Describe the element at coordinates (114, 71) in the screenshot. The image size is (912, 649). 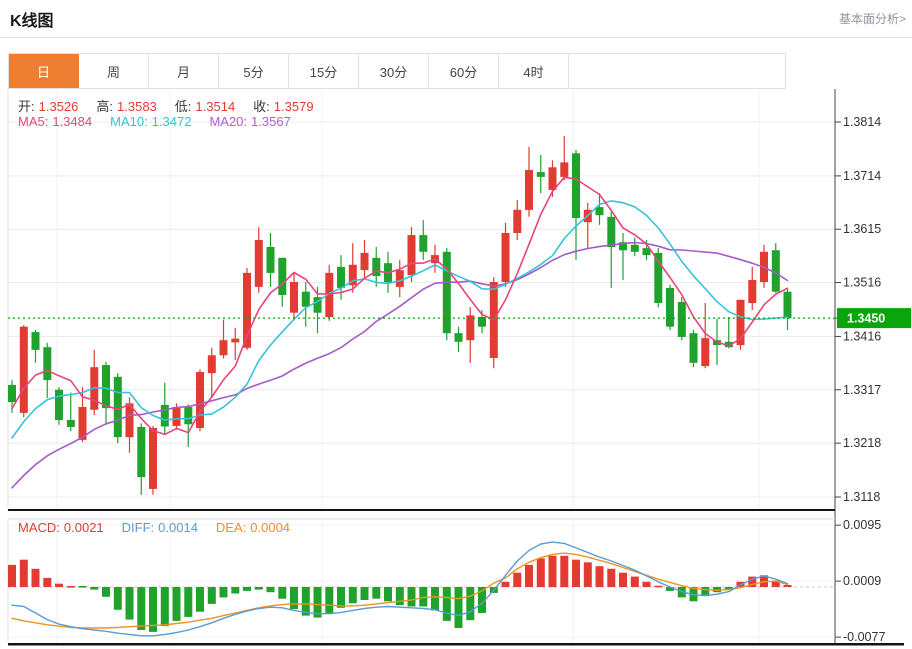
I see `tab-周: 周` at that location.